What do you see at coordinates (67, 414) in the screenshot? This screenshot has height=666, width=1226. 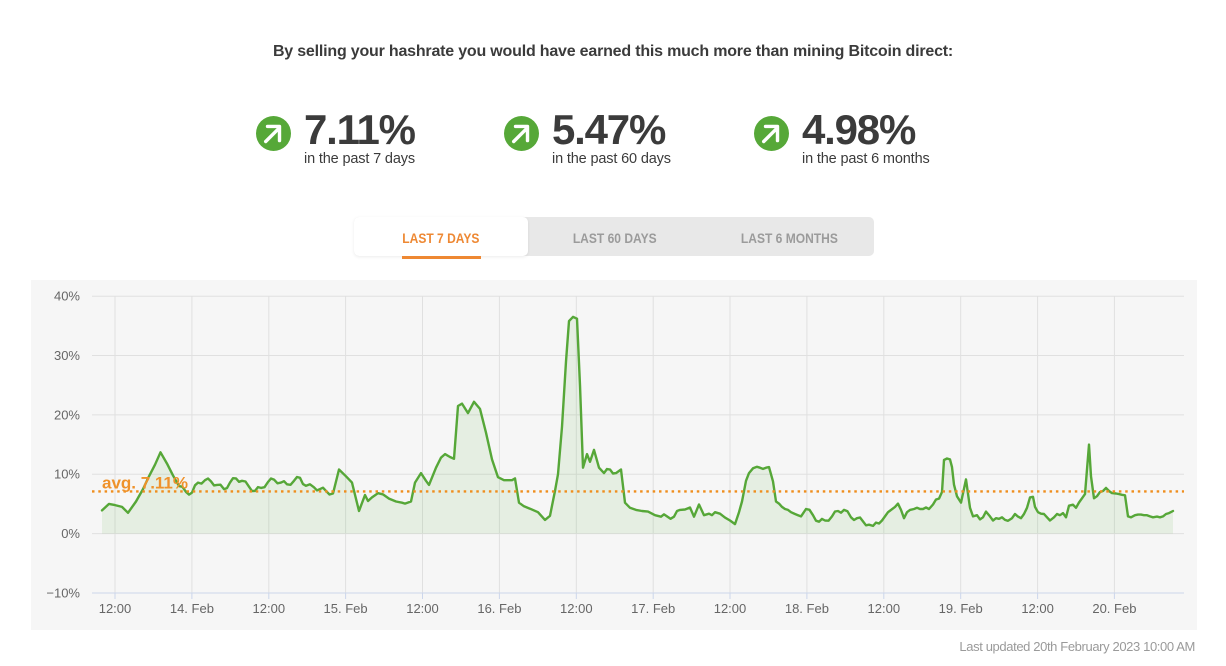 I see `svg-text: 20%` at bounding box center [67, 414].